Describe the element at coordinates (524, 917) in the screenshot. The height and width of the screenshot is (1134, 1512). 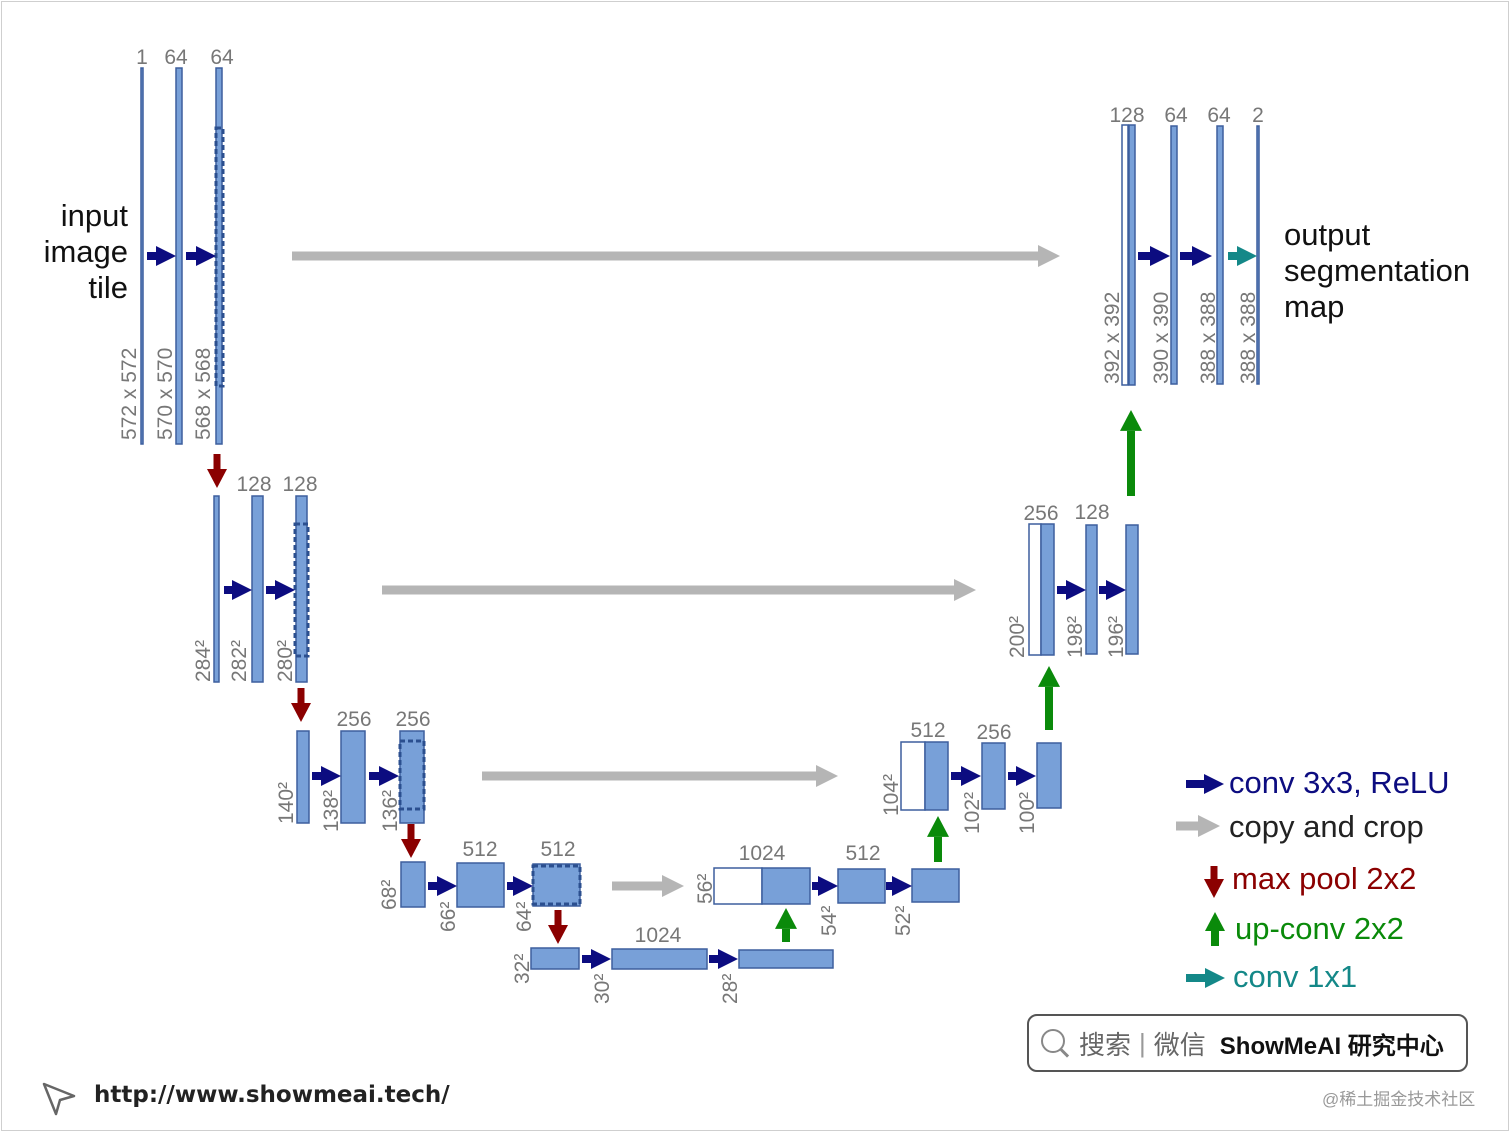
I see `size-label: 64²` at that location.